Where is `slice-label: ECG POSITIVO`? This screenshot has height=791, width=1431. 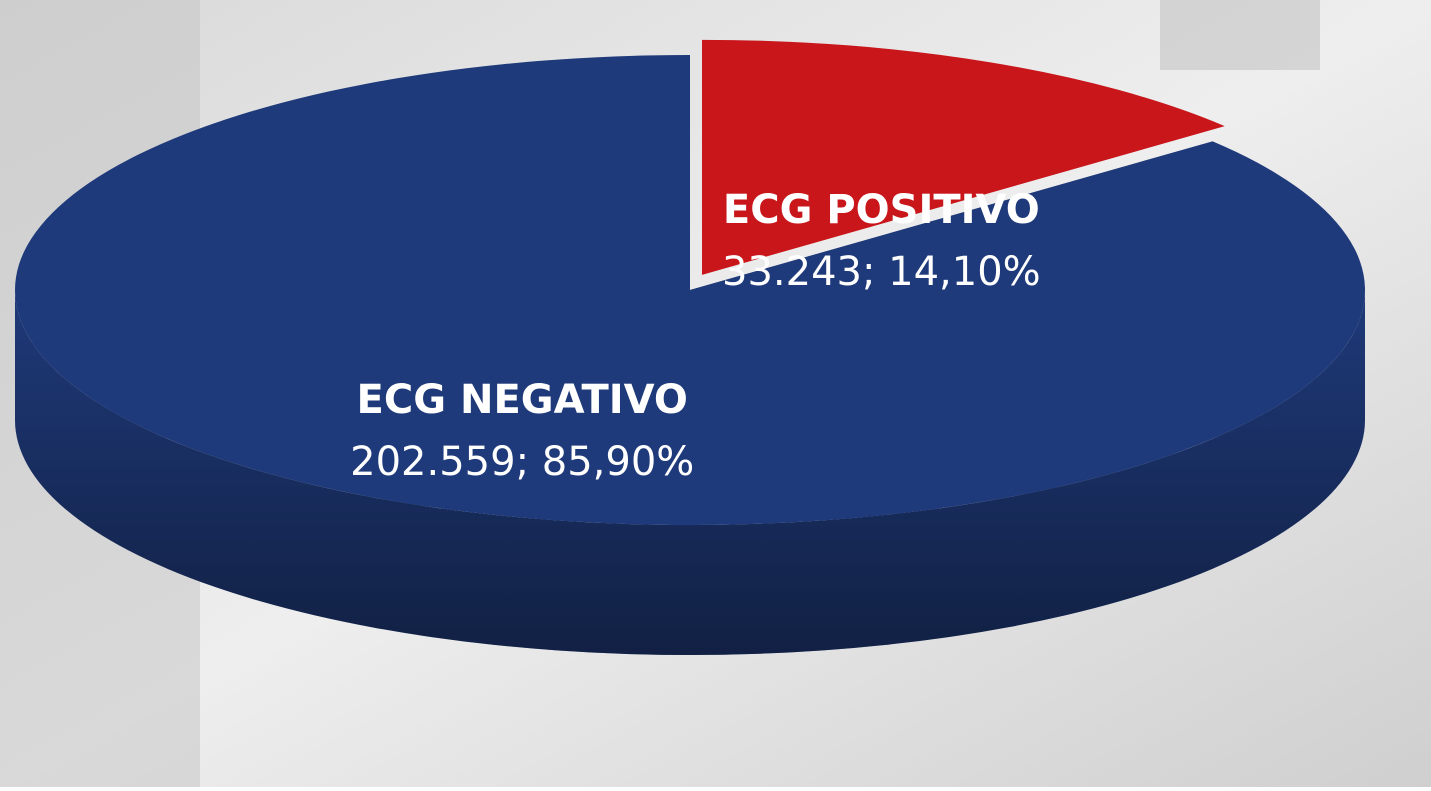 slice-label: ECG POSITIVO is located at coordinates (881, 210).